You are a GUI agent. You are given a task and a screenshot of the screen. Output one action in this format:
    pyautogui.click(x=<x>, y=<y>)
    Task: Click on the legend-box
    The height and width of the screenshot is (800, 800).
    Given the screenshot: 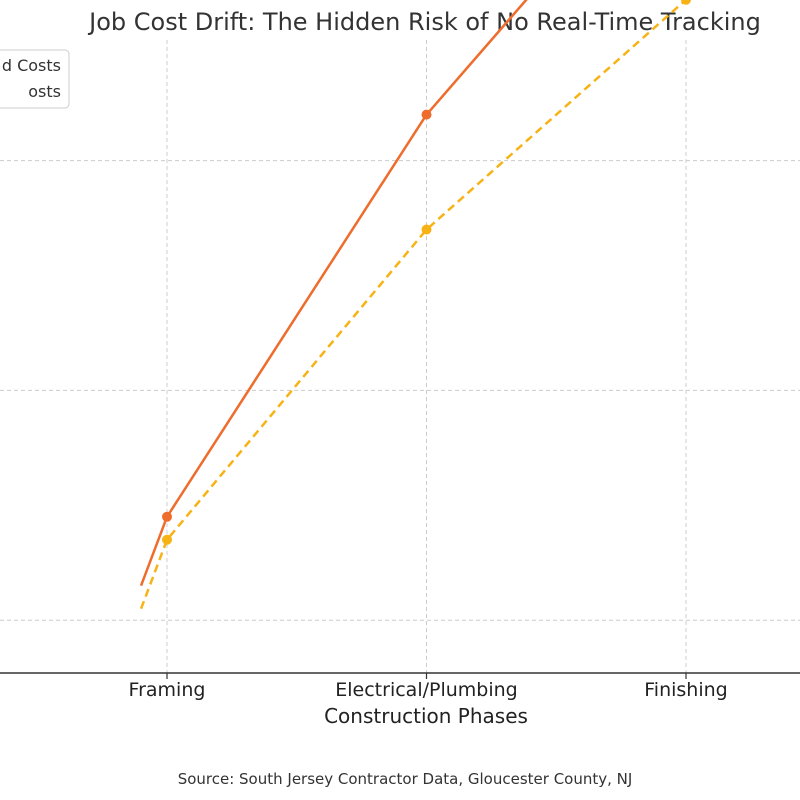 What is the action you would take?
    pyautogui.click(x=35, y=79)
    